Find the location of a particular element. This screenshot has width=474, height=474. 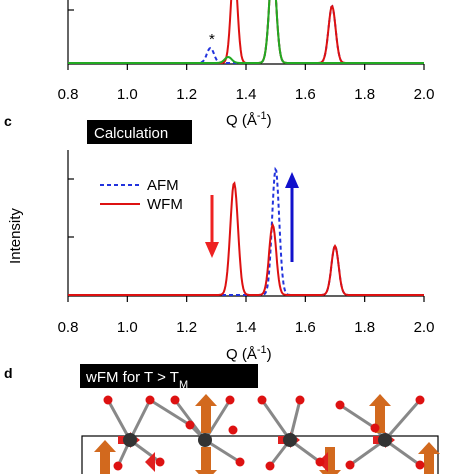

c-x-axis-title-main: Q (Å is located at coordinates (241, 354).